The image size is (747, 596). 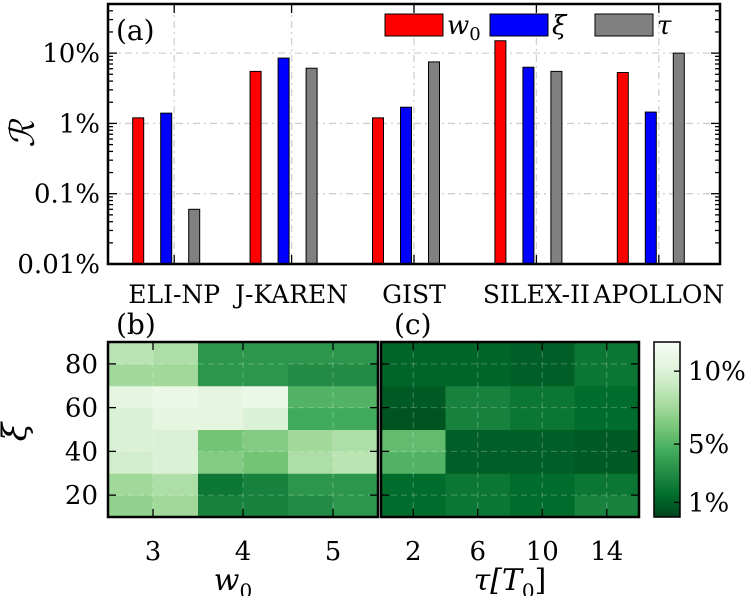 I want to click on heatmap-w0-x-tick-label: 5, so click(x=333, y=552).